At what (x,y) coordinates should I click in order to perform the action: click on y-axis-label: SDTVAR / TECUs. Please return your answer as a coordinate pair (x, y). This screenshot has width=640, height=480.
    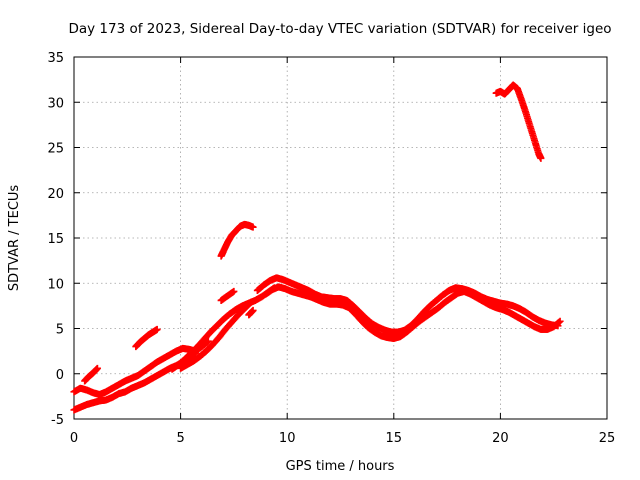
    Looking at the image, I should click on (14, 238).